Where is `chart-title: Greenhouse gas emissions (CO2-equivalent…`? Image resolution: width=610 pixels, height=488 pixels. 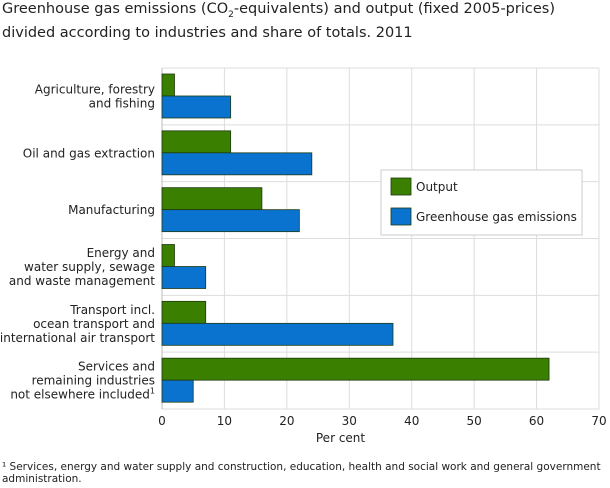 chart-title: Greenhouse gas emissions (CO2-equivalent… is located at coordinates (278, 21).